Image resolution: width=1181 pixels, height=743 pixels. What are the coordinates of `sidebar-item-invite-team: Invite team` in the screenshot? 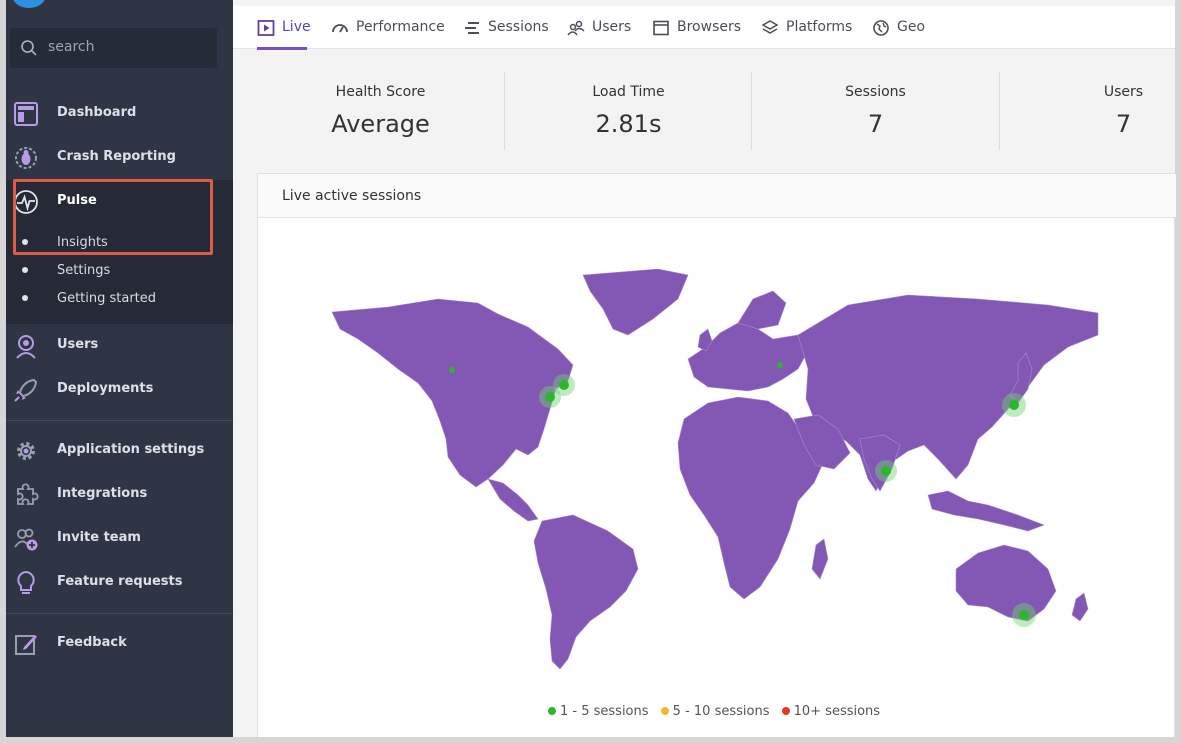 It's located at (119, 539).